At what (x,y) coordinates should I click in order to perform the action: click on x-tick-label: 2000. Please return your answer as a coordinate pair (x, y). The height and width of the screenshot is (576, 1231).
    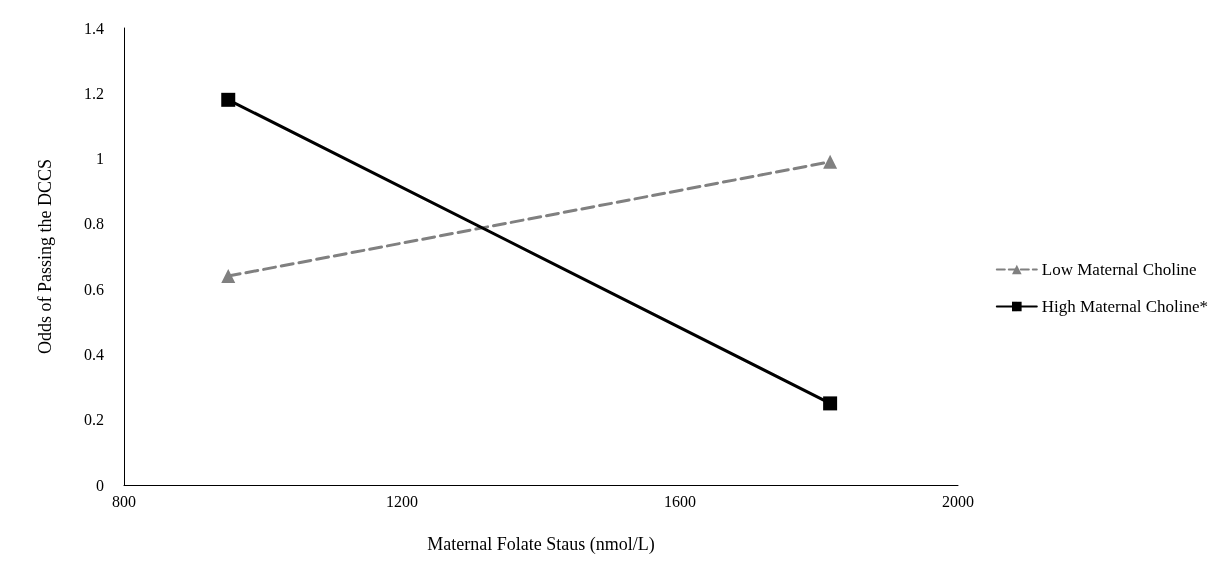
    Looking at the image, I should click on (958, 501).